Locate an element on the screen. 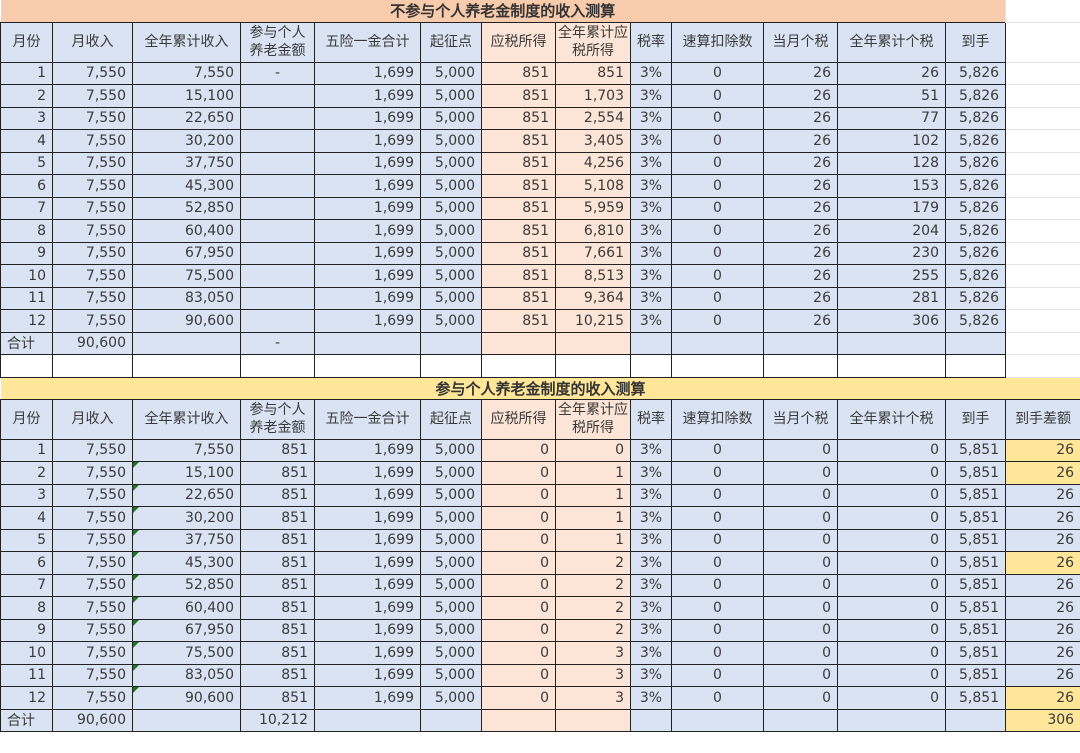  table-cell: 6 is located at coordinates (26, 186).